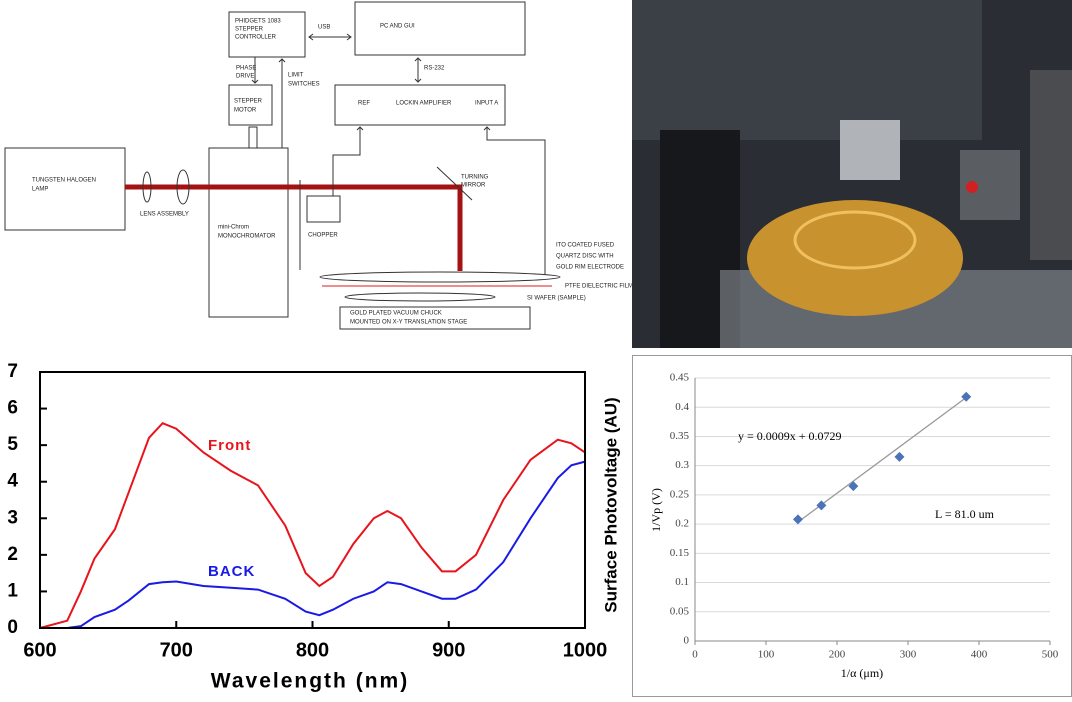 The height and width of the screenshot is (702, 1072). What do you see at coordinates (424, 104) in the screenshot?
I see `label: LOCKIN AMPLIFIER` at bounding box center [424, 104].